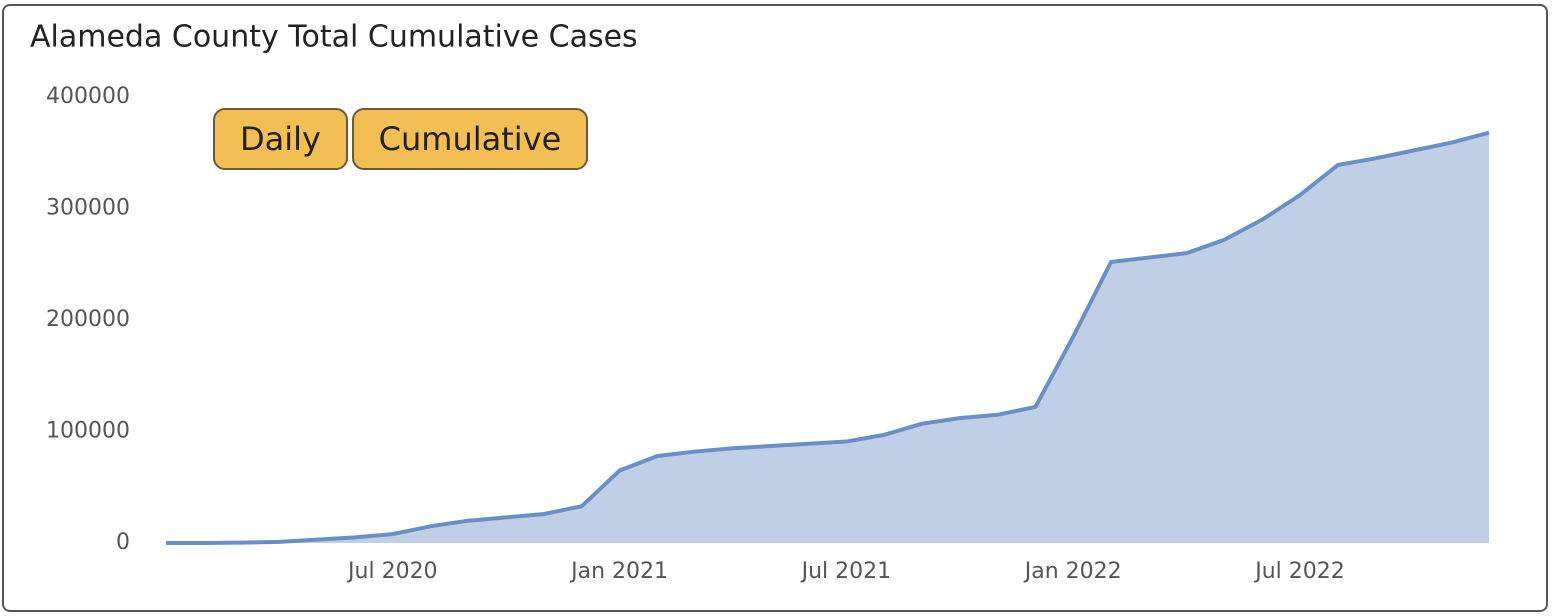  What do you see at coordinates (1072, 571) in the screenshot?
I see `x-tick-label: Jan 2022` at bounding box center [1072, 571].